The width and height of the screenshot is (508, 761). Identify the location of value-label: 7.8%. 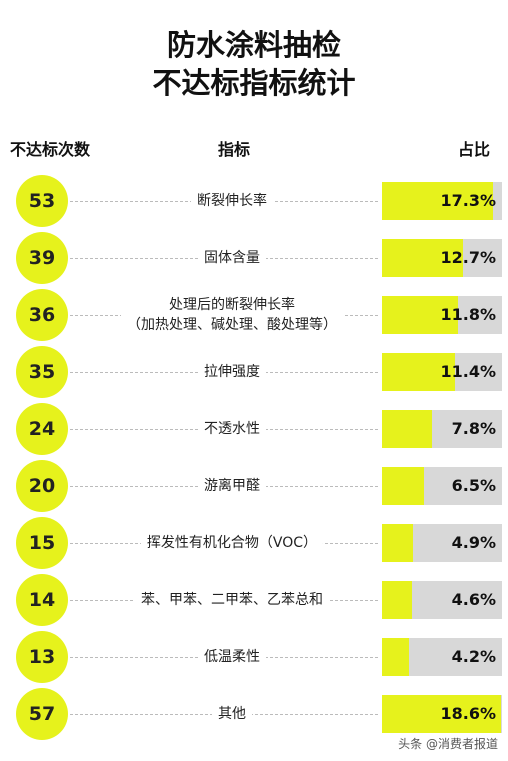
(473, 428).